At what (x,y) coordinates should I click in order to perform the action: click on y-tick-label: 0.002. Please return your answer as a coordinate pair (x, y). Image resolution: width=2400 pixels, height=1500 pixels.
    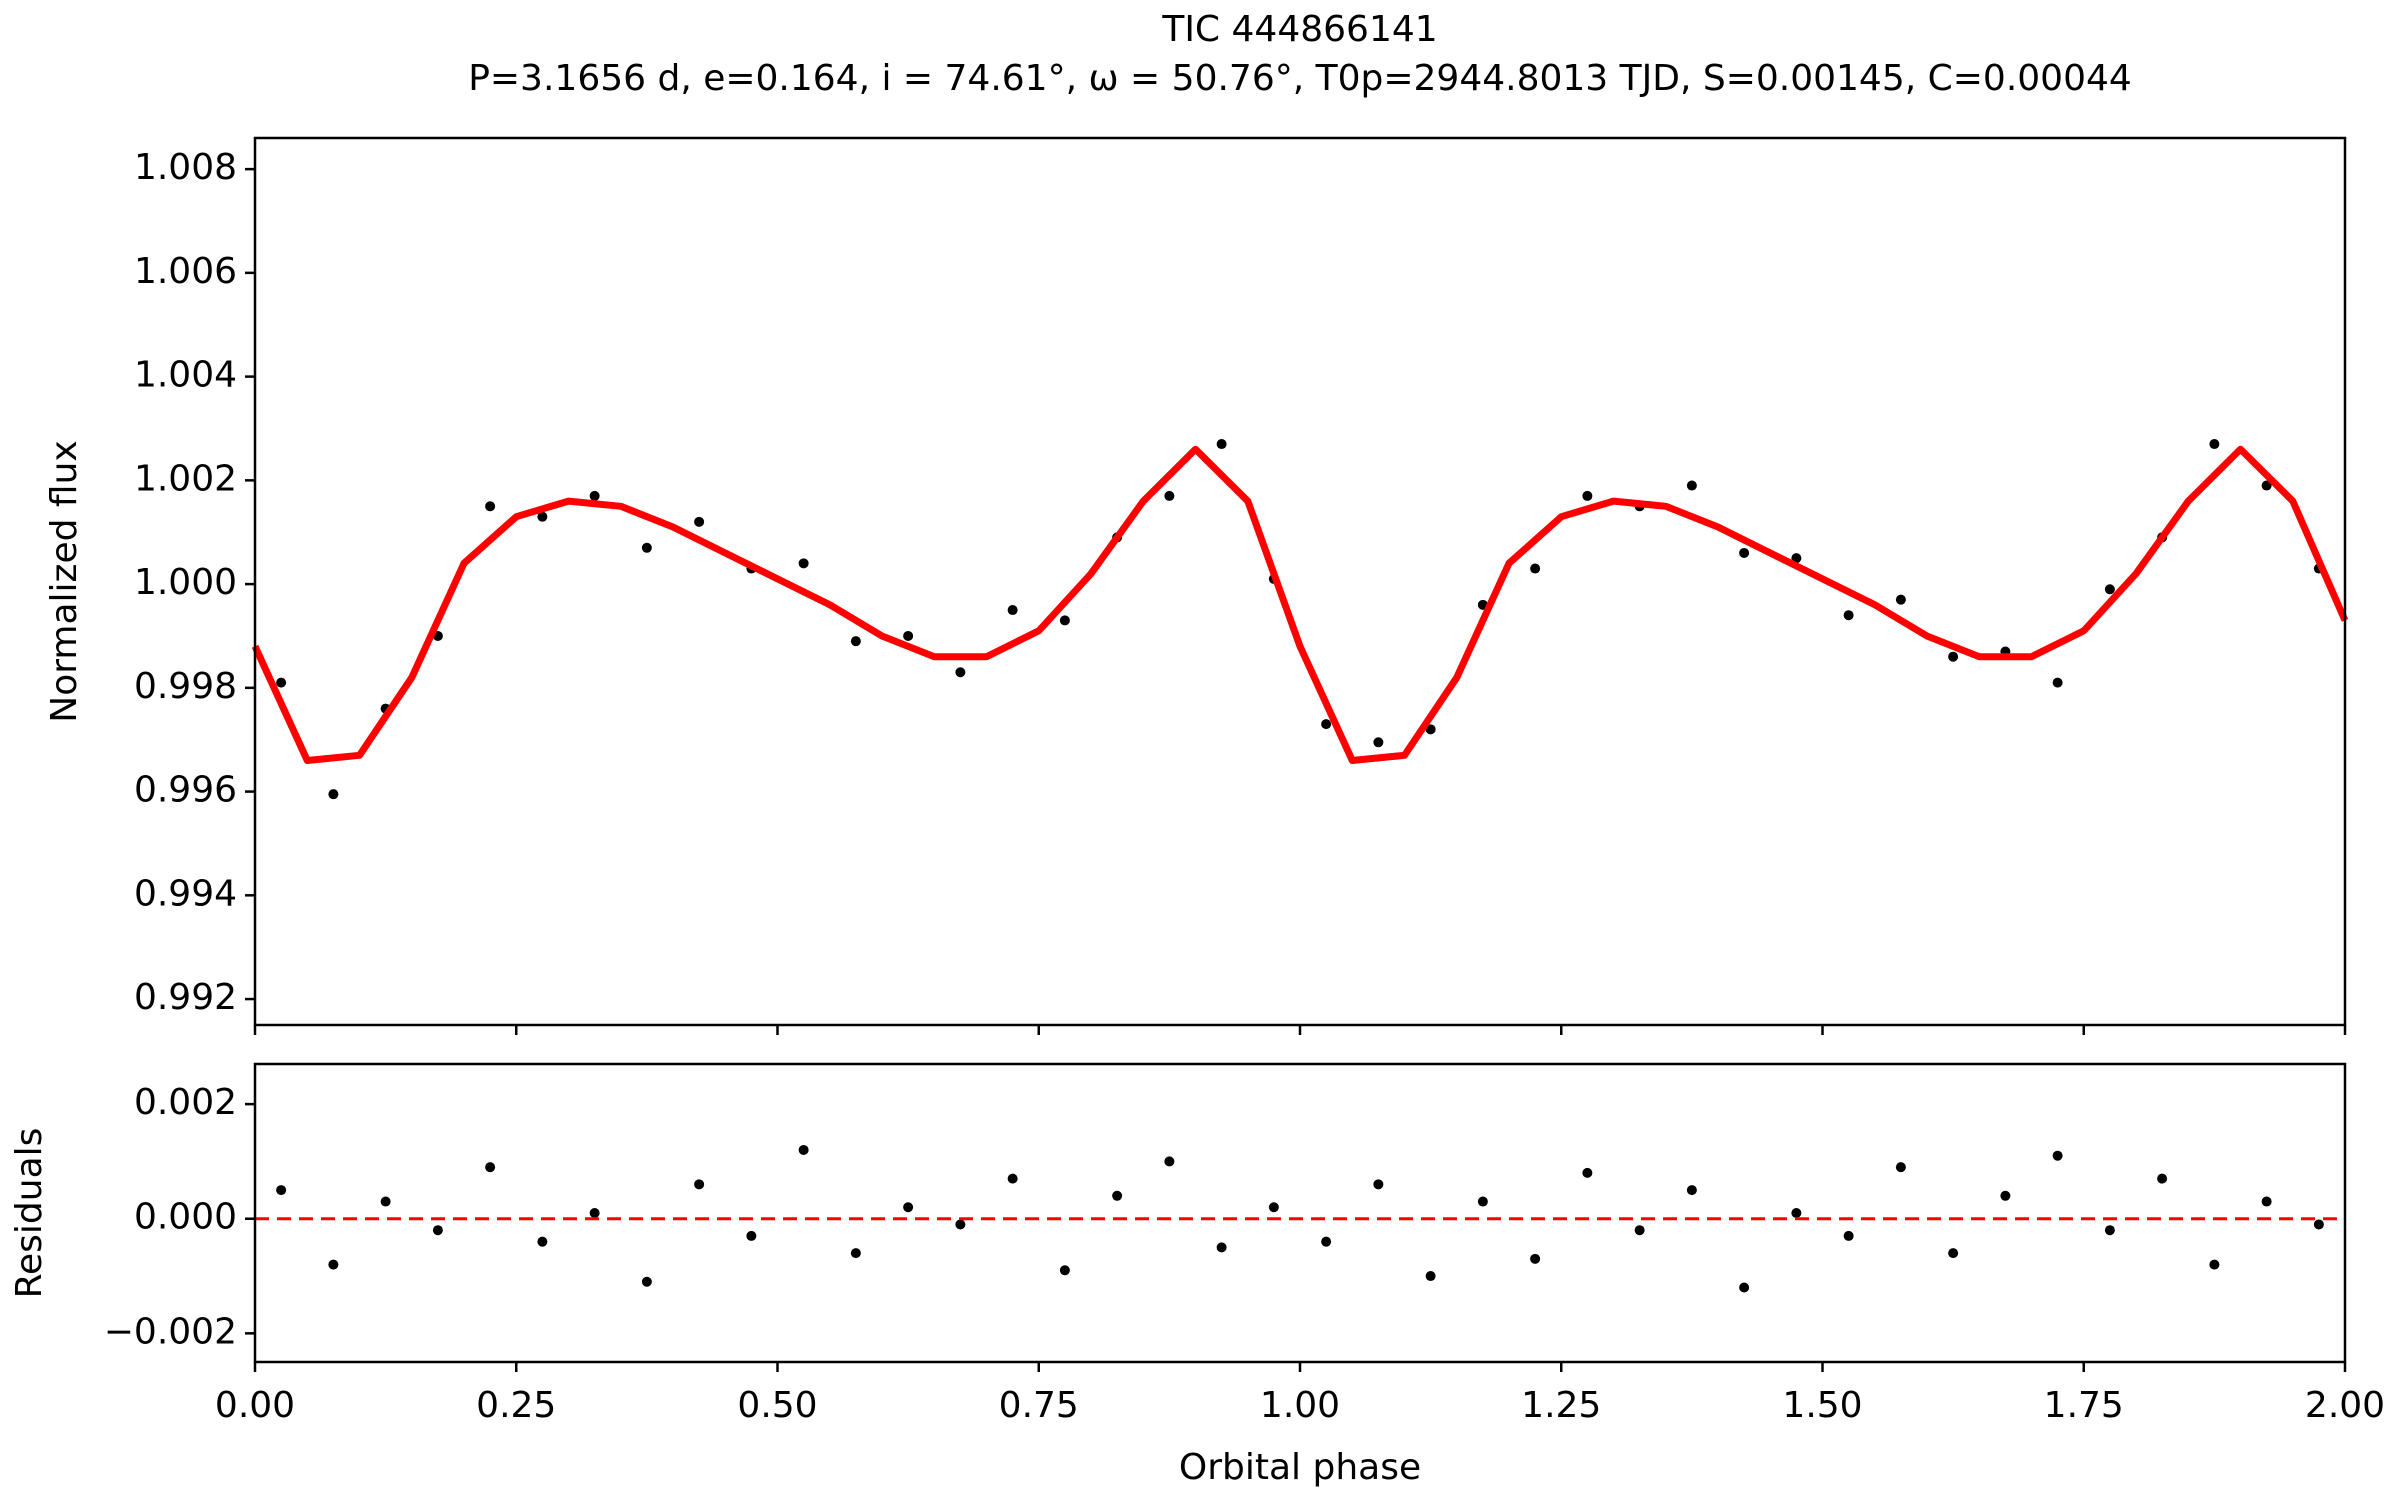
    Looking at the image, I should click on (185, 1102).